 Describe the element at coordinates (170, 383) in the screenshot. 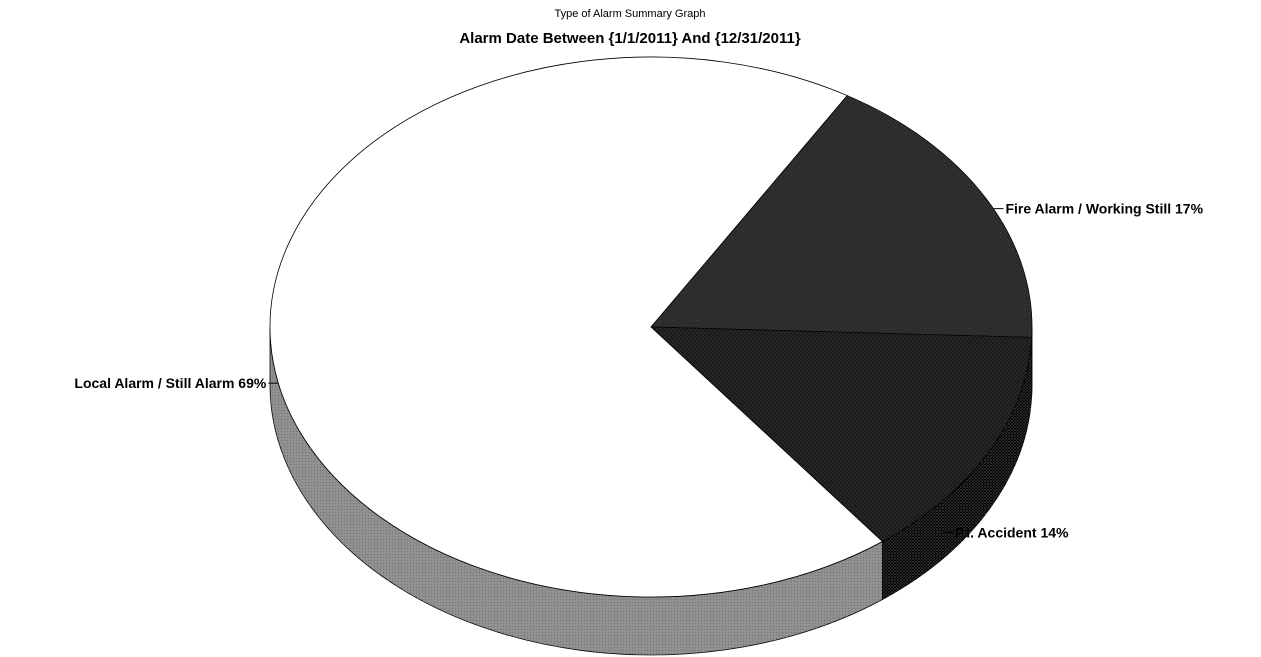

I see `slice-label-2: Local Alarm / Still Alarm 69%` at that location.